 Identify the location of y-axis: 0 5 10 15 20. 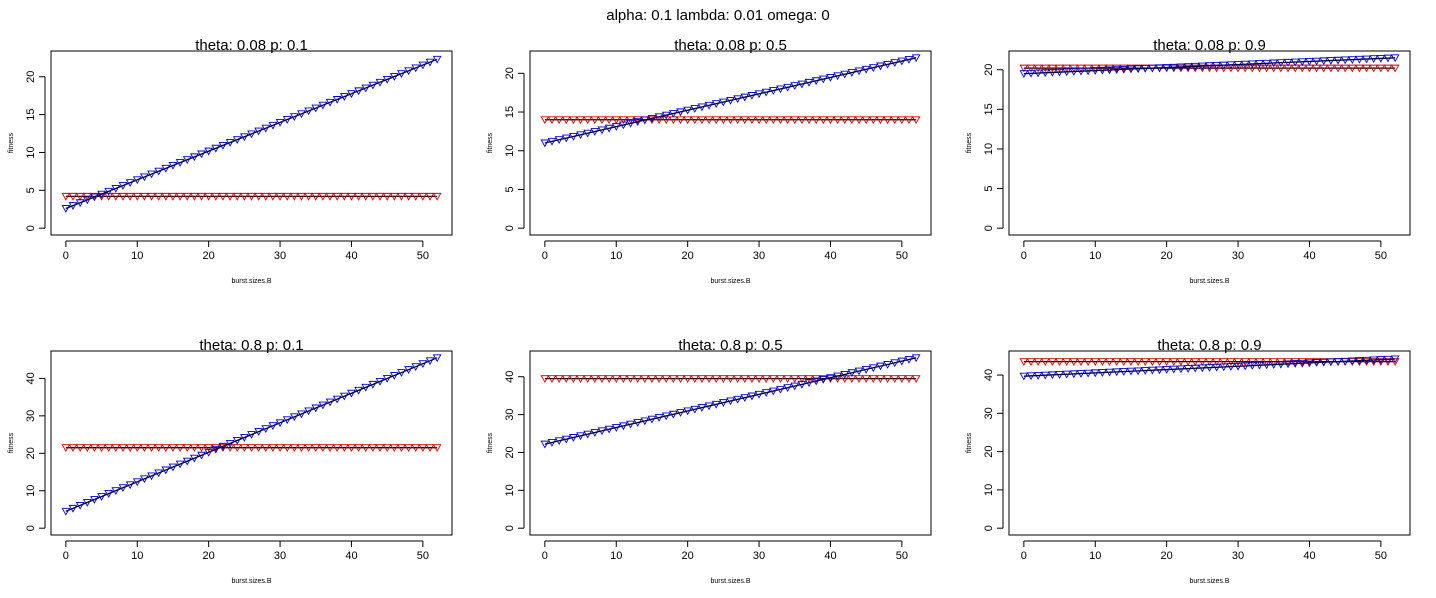
(993, 147).